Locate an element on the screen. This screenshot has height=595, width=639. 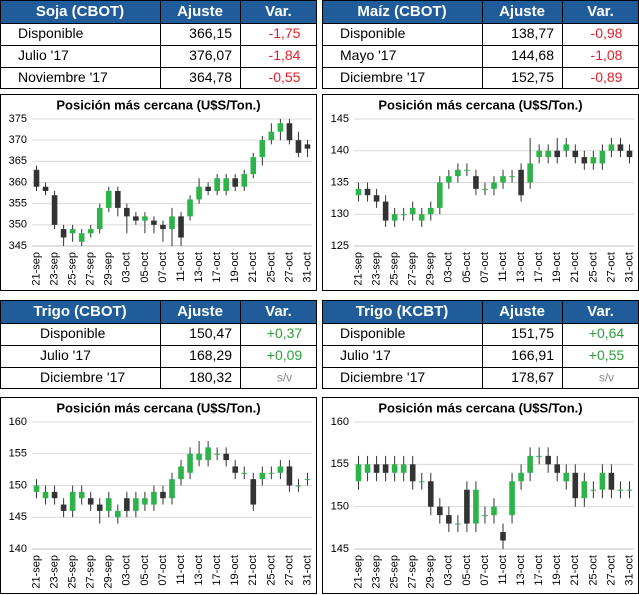
x-tick-label: 21-sep is located at coordinates (358, 269).